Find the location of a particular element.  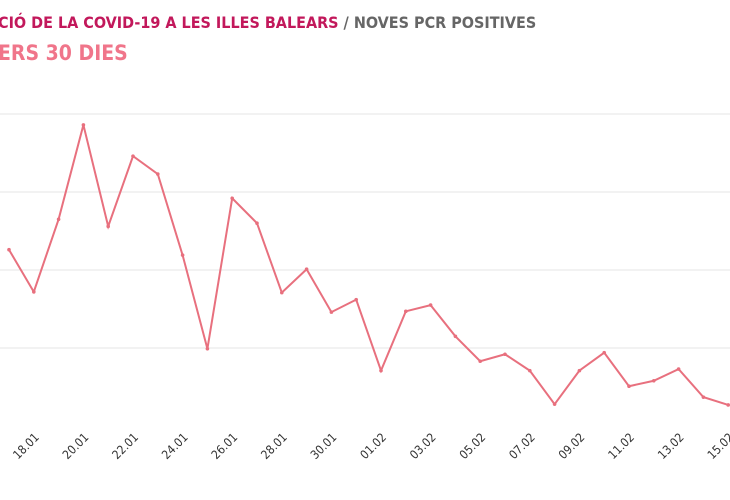

x-tick-label: 30.01 is located at coordinates (324, 446).